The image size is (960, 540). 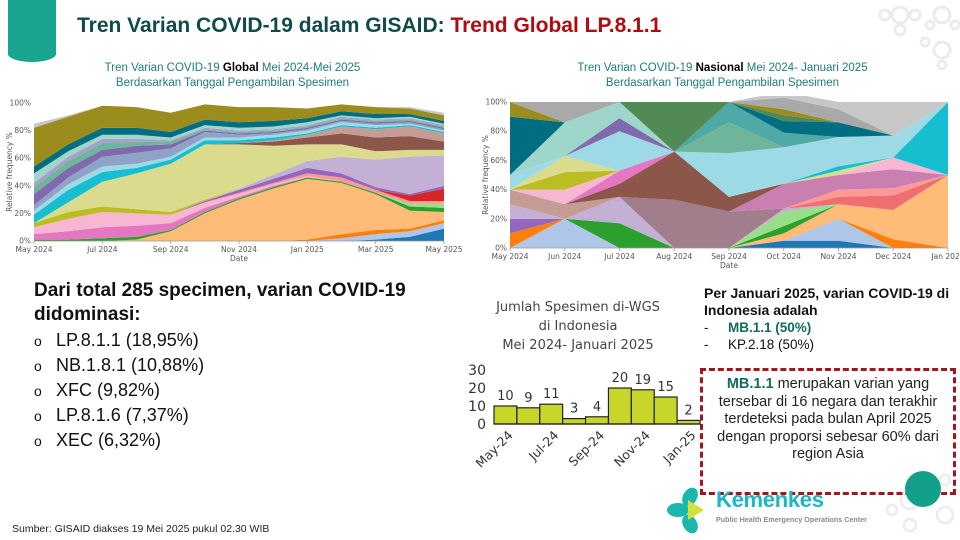 I want to click on bar-data-label: 9, so click(x=528, y=398).